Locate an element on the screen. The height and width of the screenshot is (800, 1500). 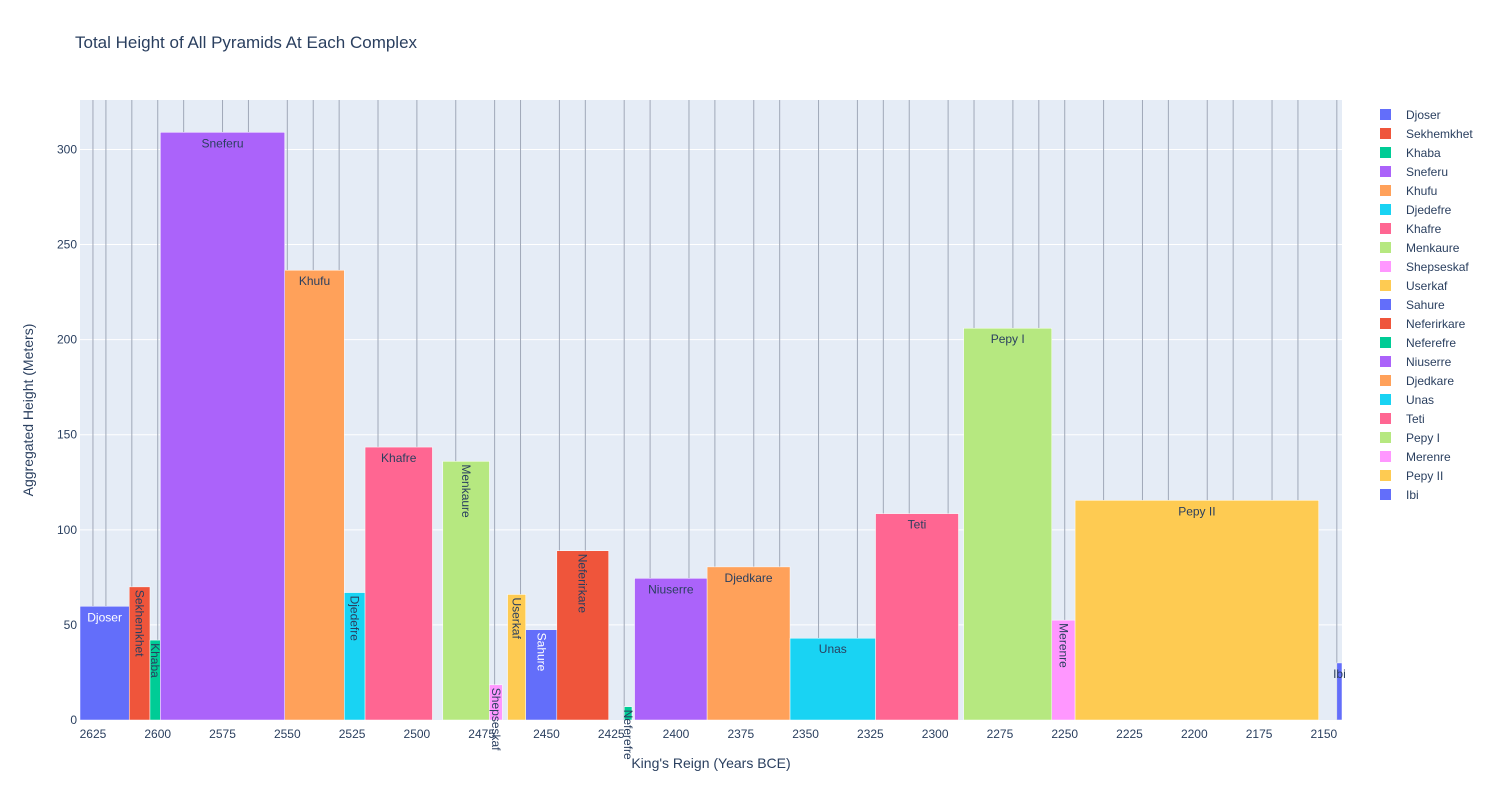
legend-item-shepseskaf: Shepseskaf is located at coordinates (1426, 266).